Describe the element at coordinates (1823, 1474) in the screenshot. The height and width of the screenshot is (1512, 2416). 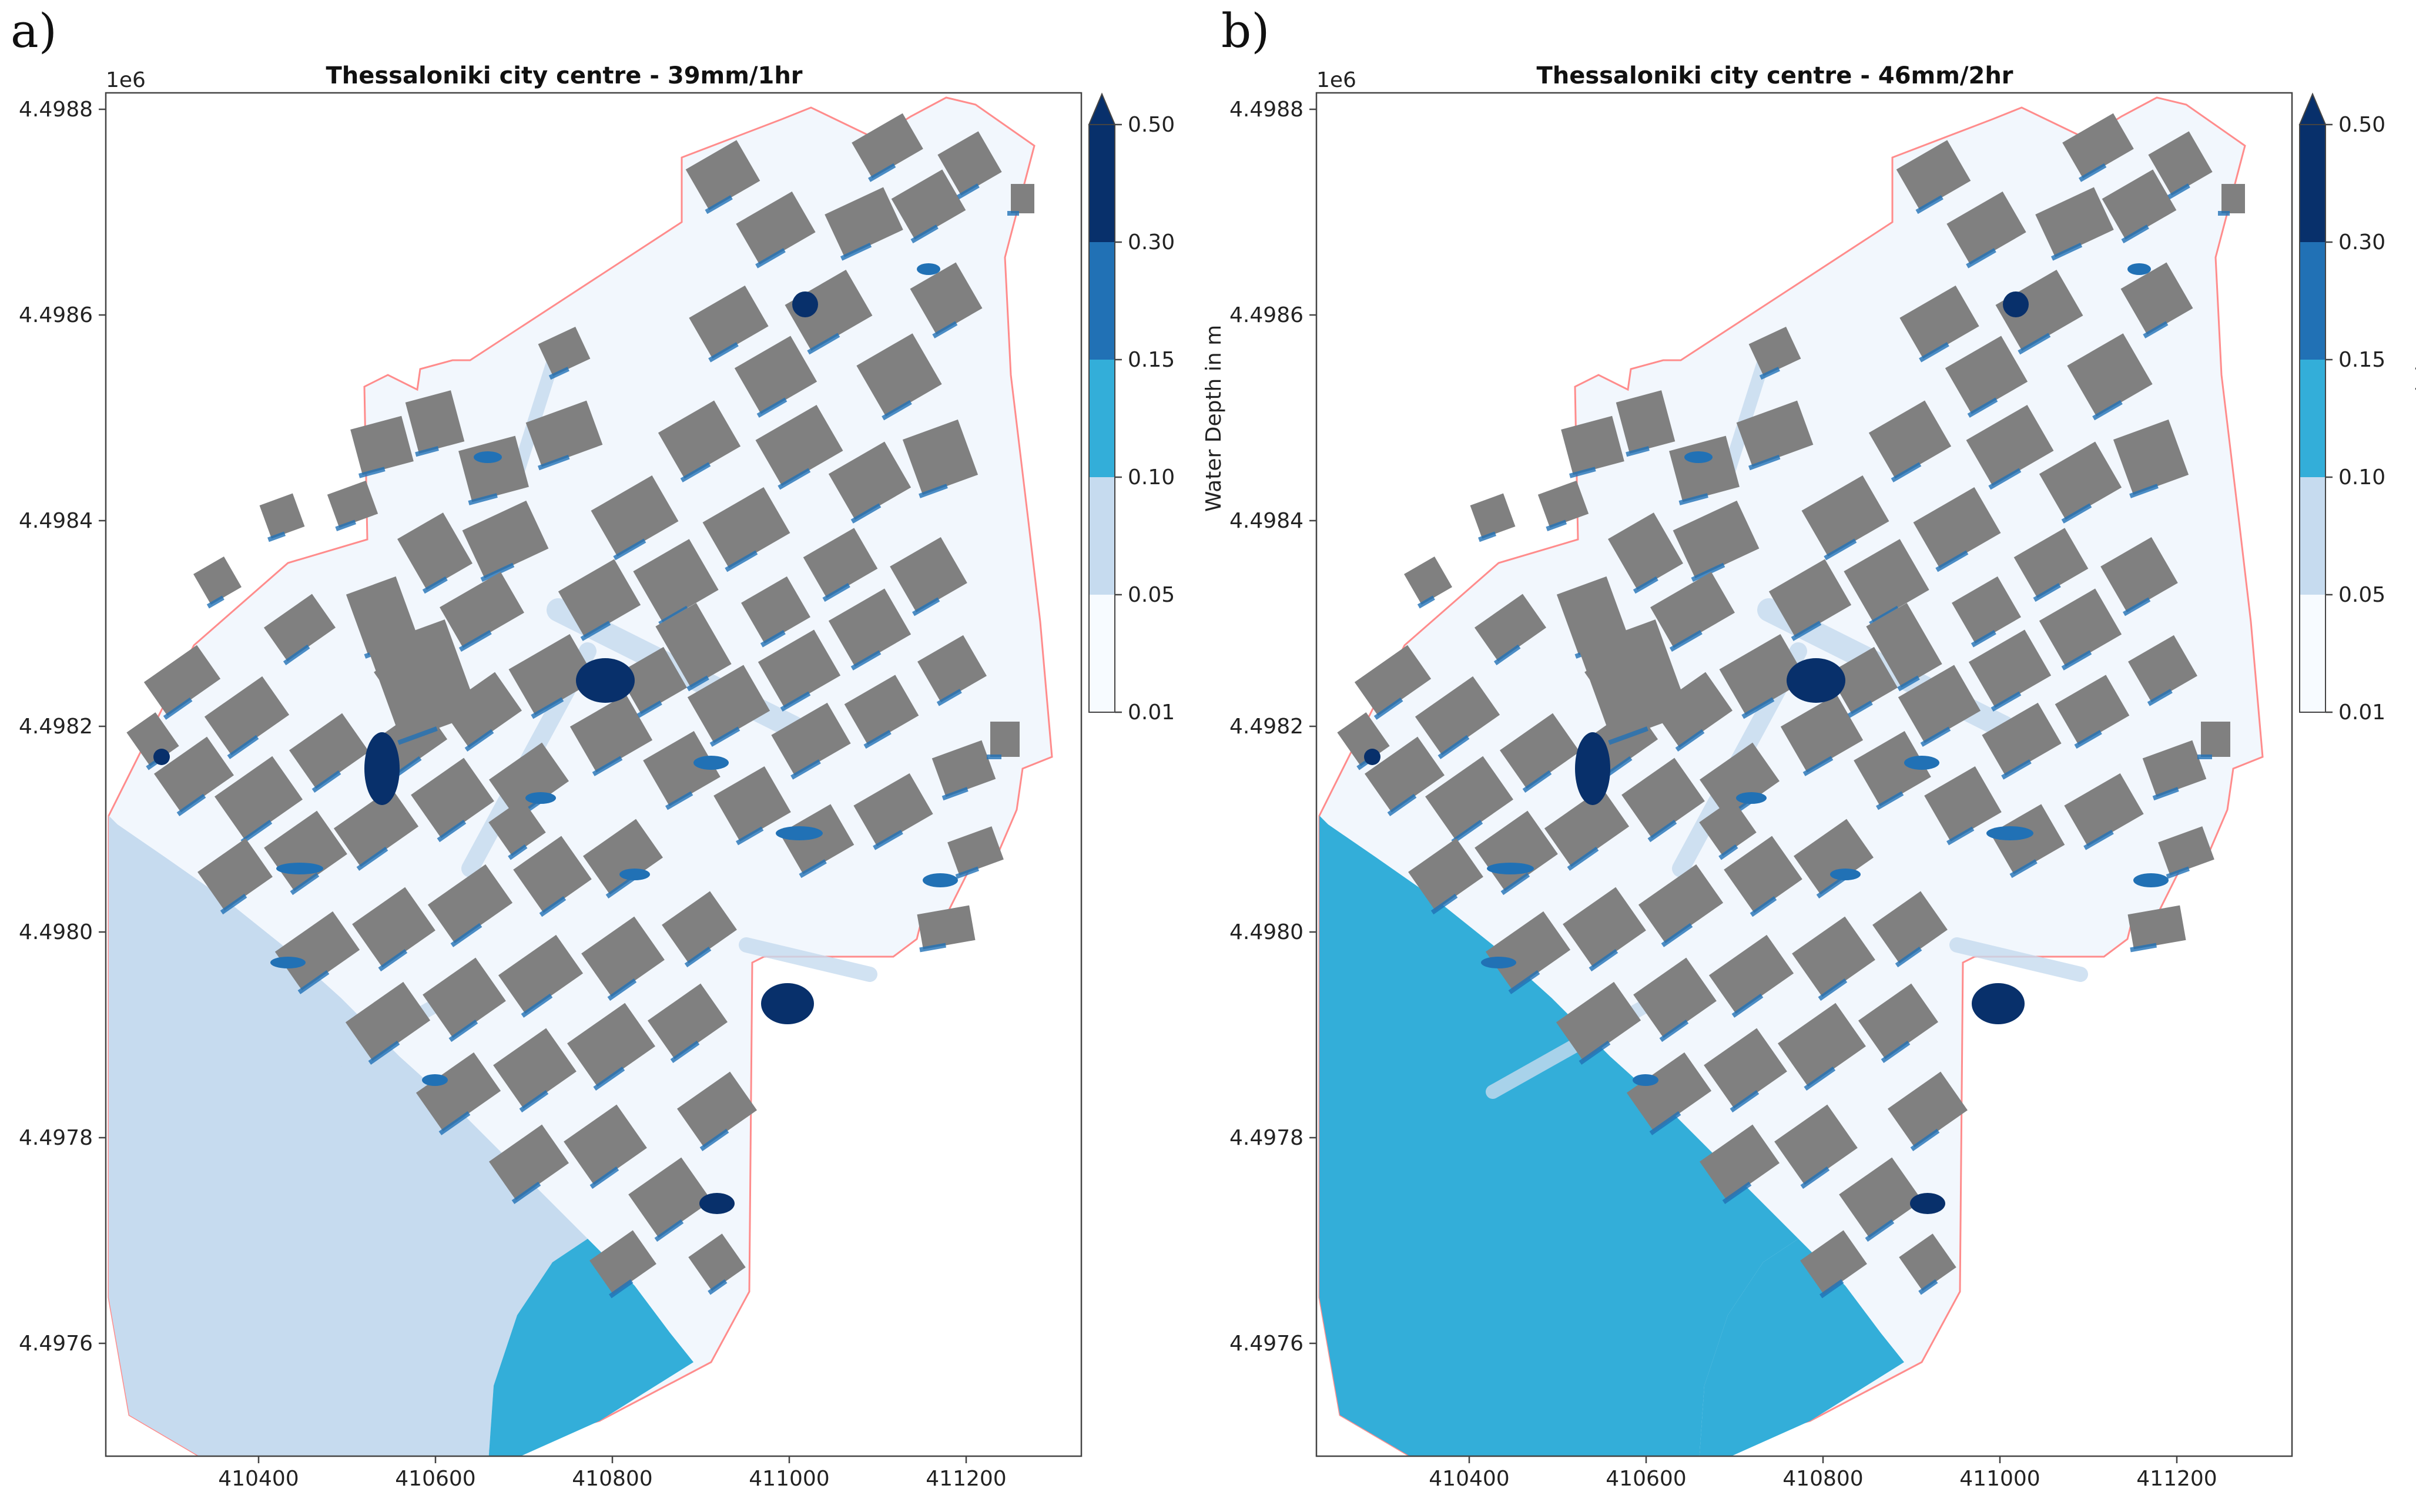
I see `x-axis: 410400 410600 410800 411000 411200` at that location.